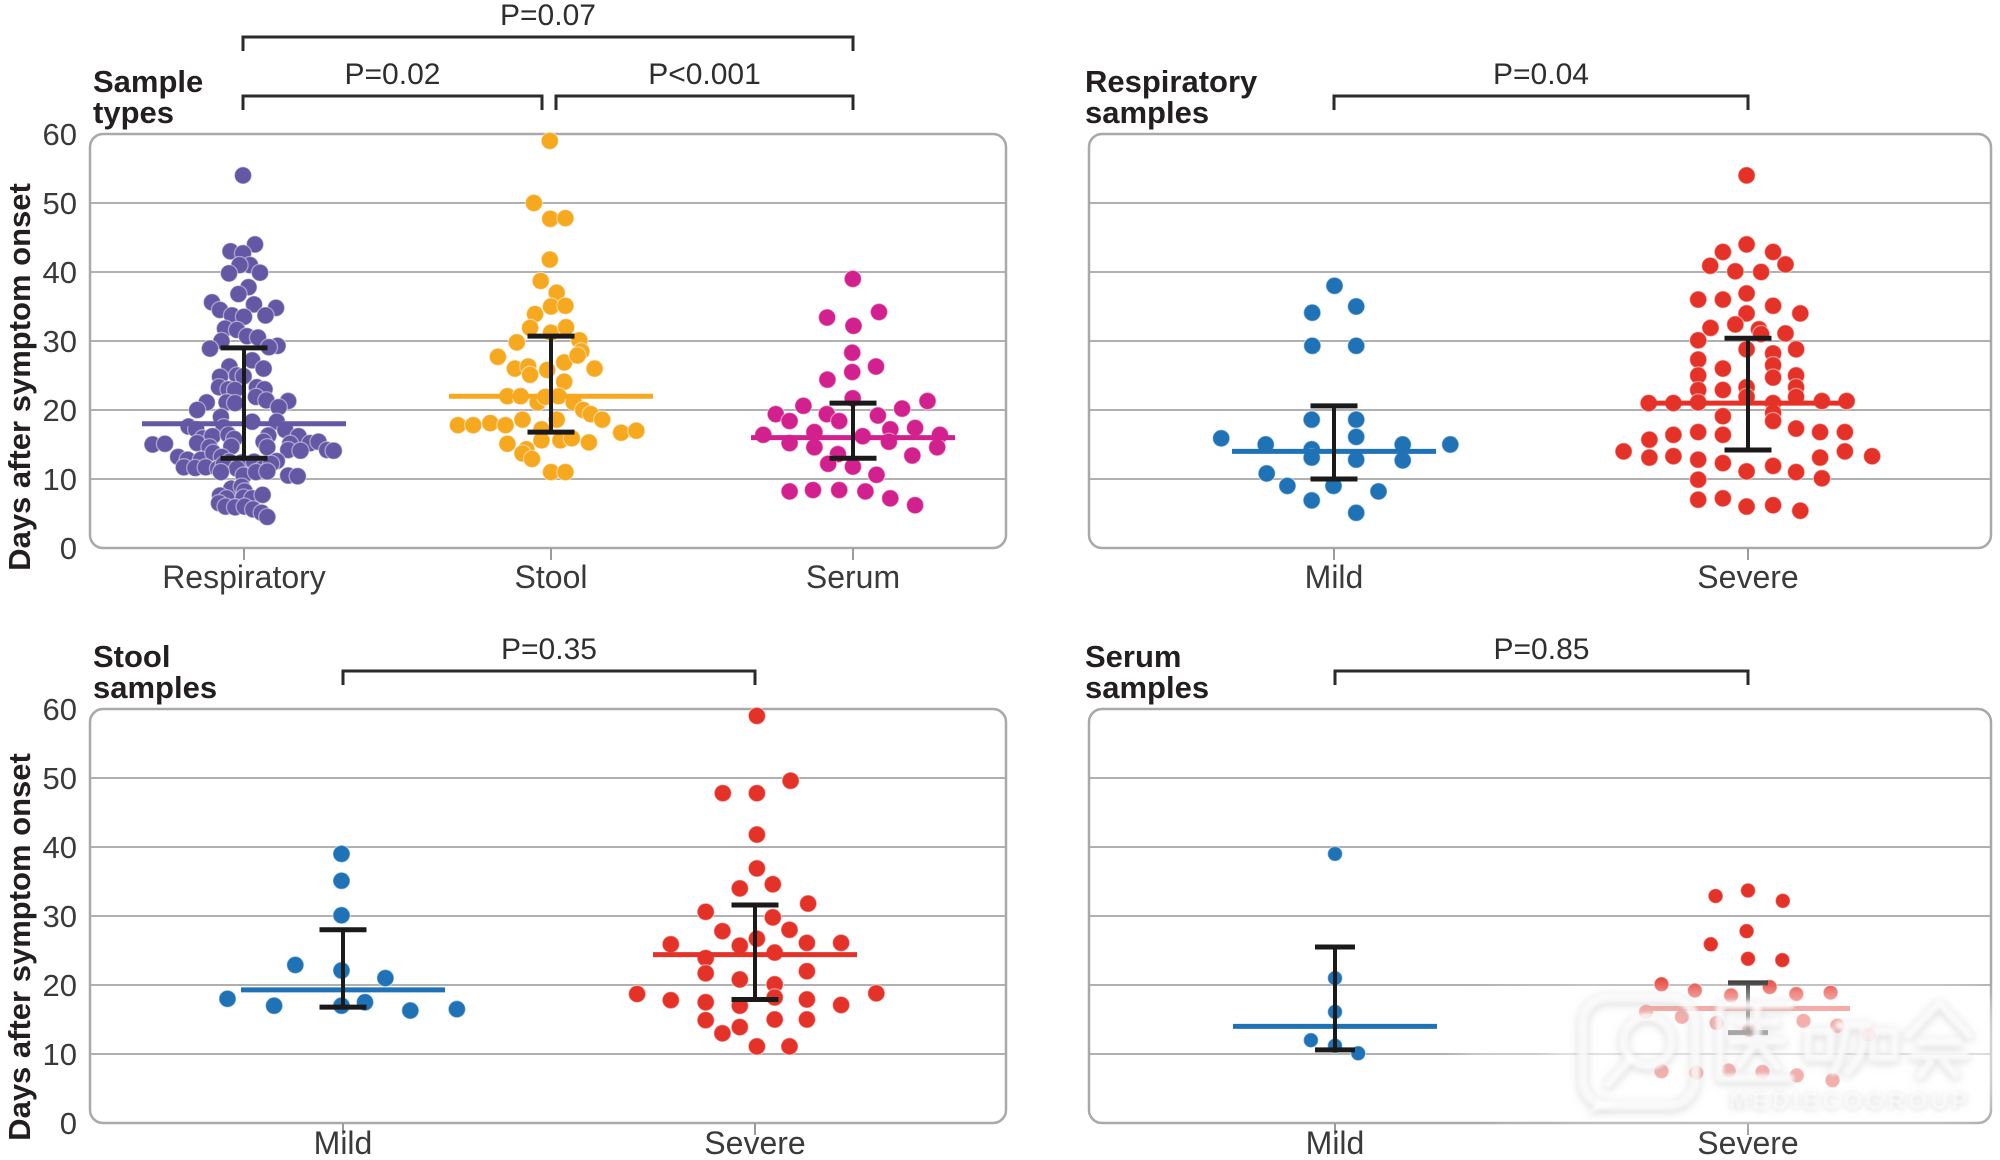 This screenshot has height=1160, width=2000. I want to click on y-tick-label: 60, so click(60, 709).